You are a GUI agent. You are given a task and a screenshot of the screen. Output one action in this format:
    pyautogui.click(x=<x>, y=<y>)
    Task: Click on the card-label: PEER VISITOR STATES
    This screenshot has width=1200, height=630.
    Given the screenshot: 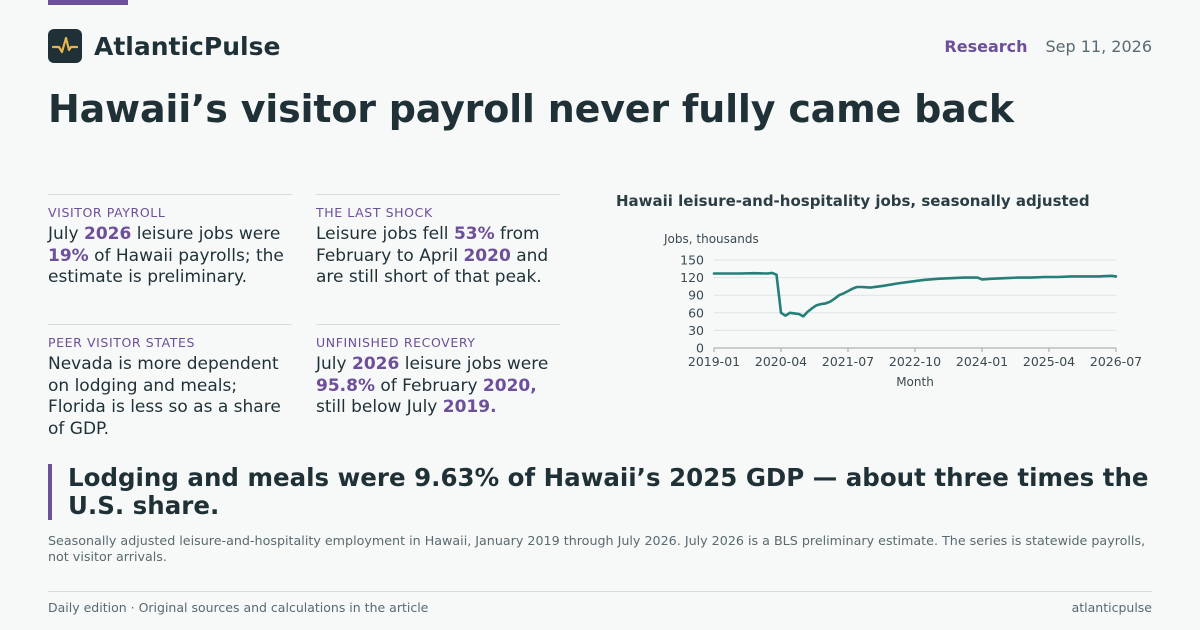 What is the action you would take?
    pyautogui.click(x=122, y=342)
    